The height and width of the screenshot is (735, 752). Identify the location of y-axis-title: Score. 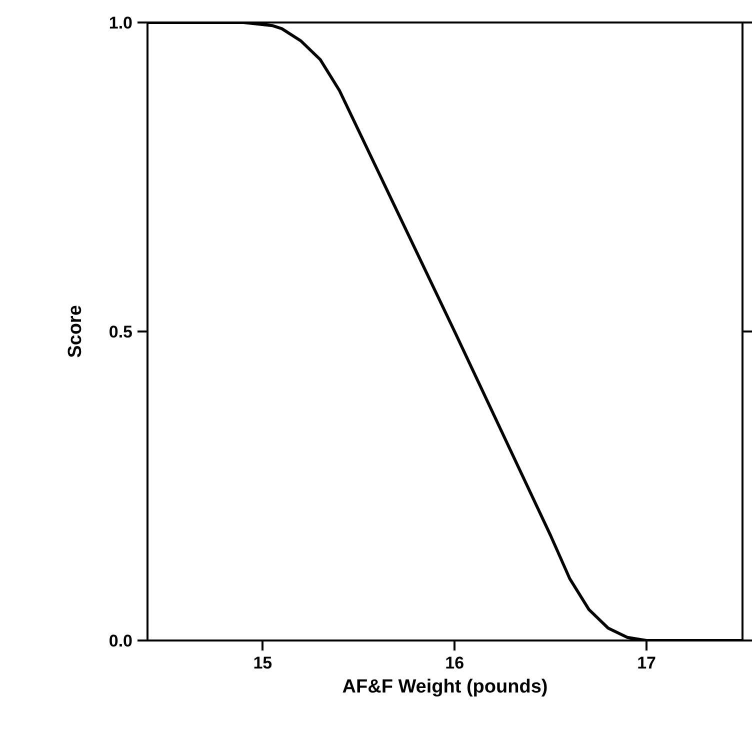
(75, 331).